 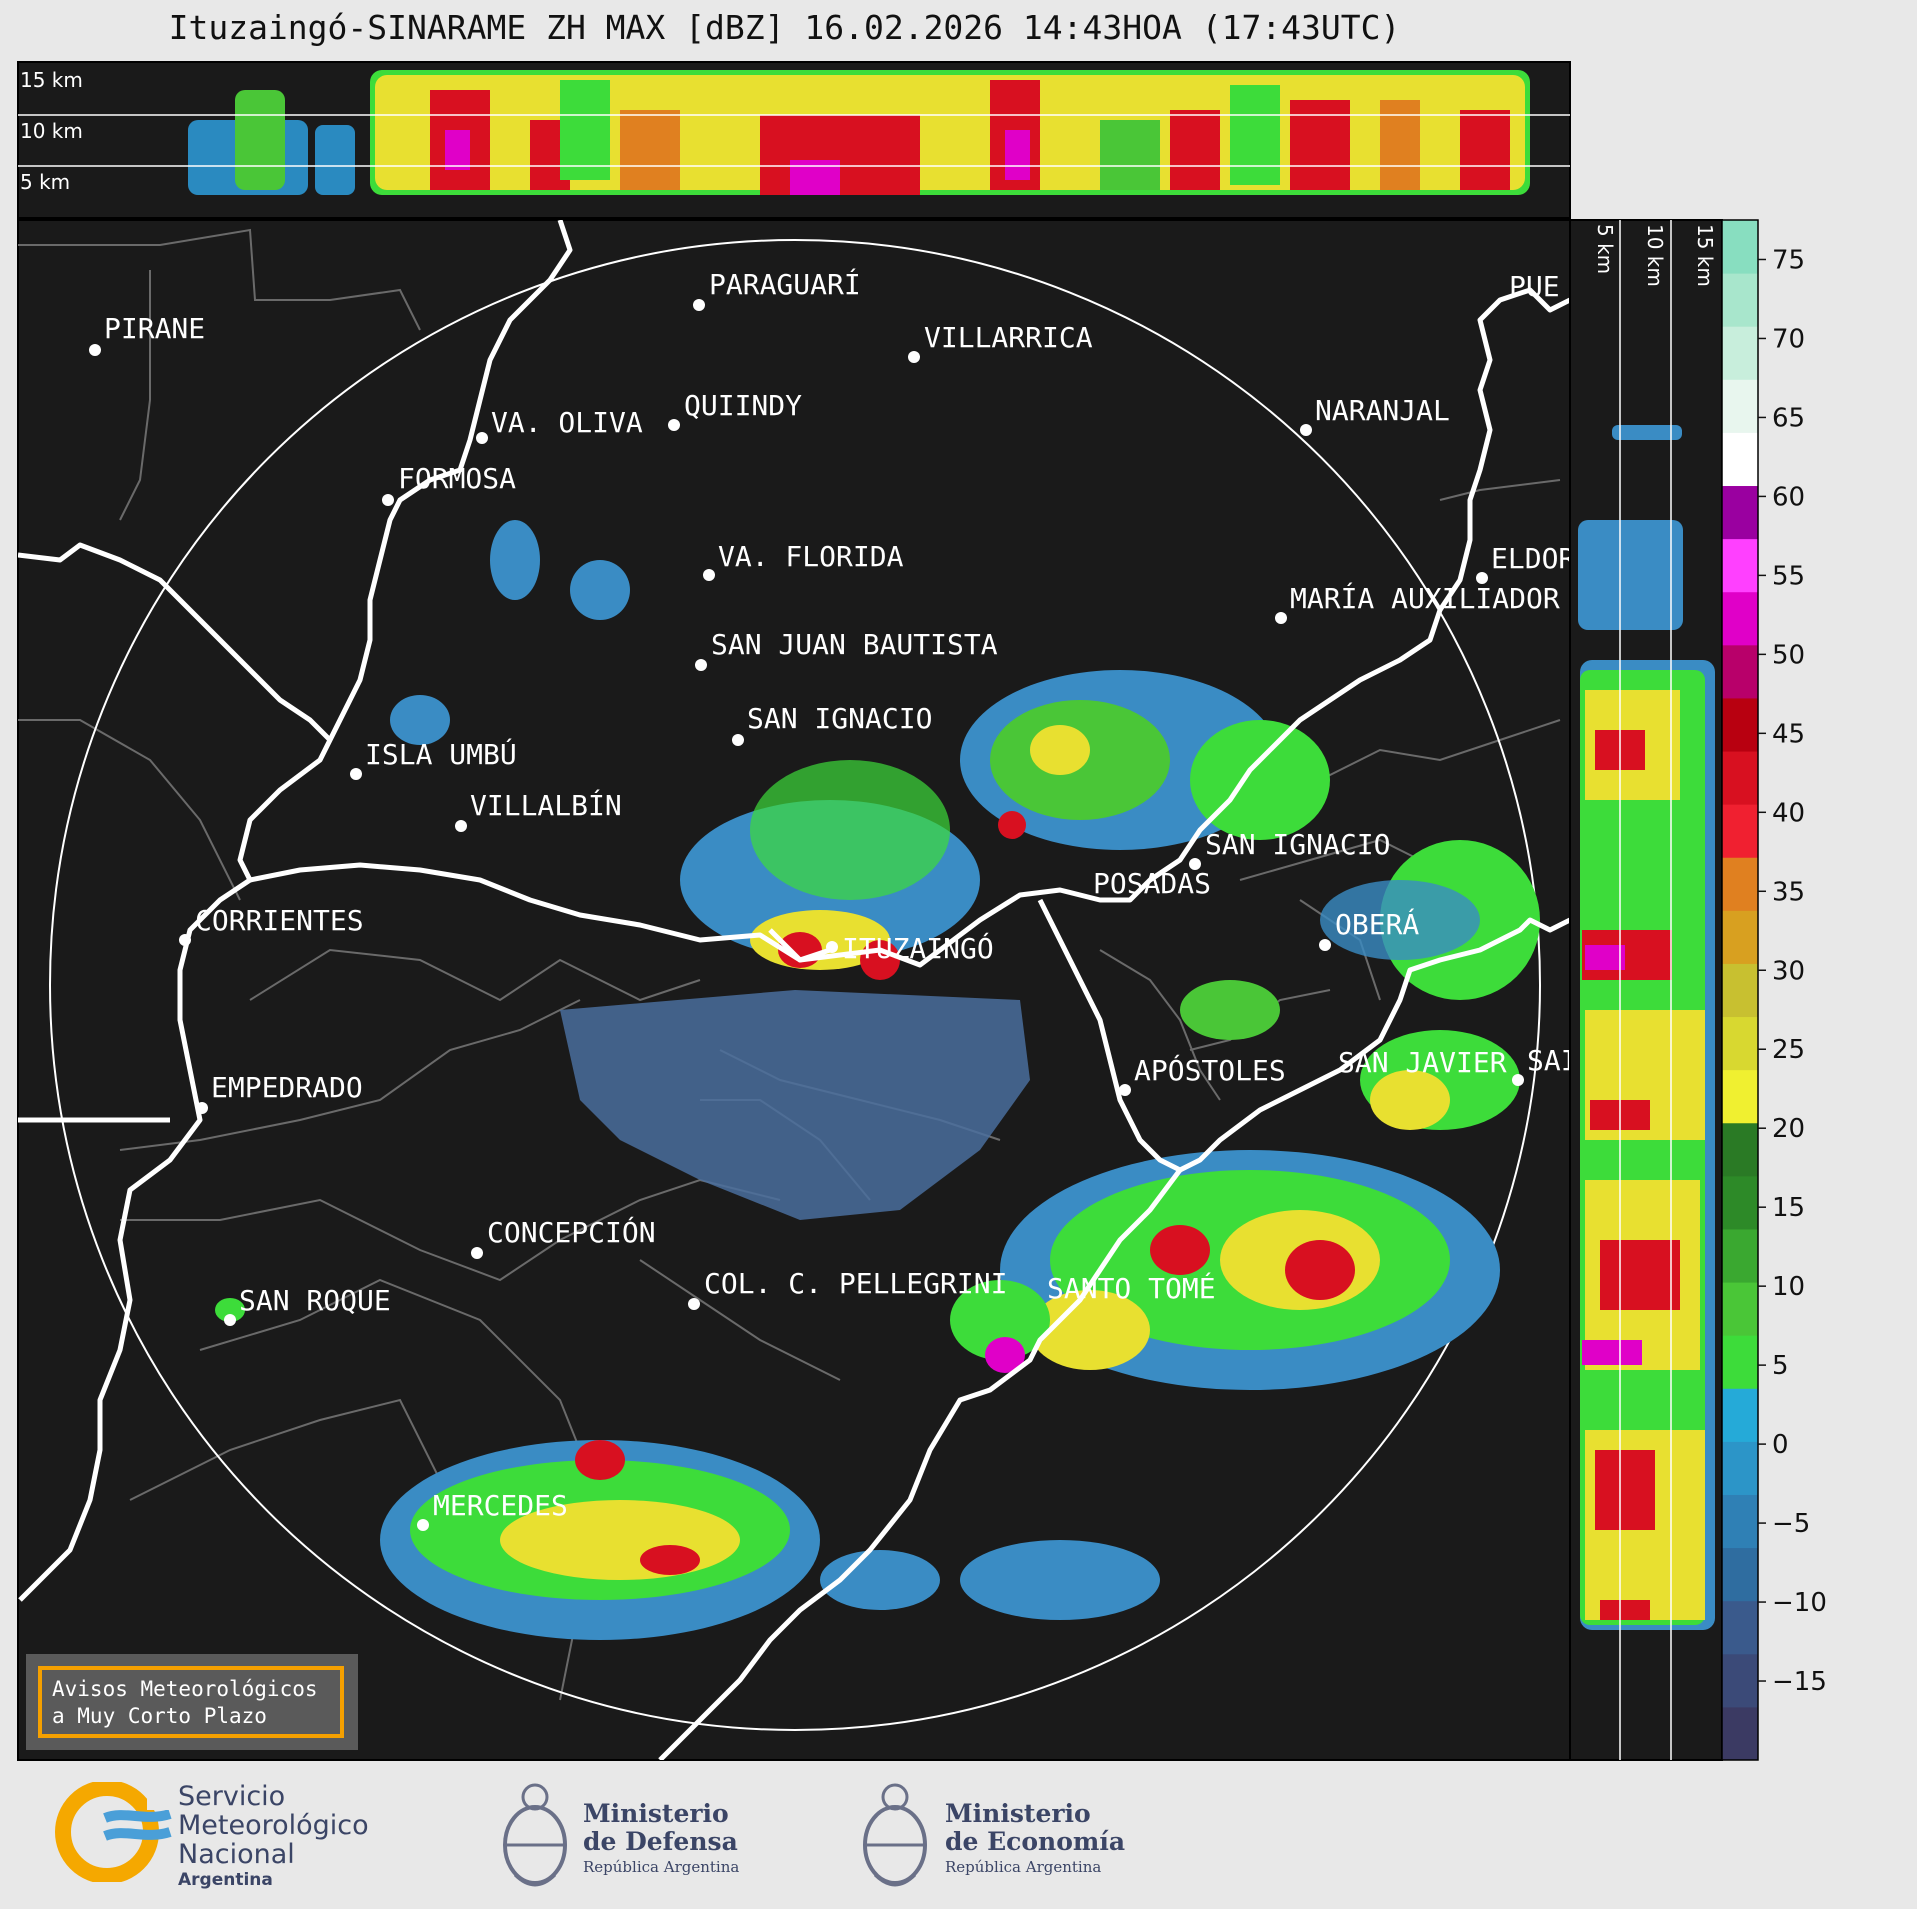 What do you see at coordinates (1210, 1070) in the screenshot?
I see `city-label: APÓSTOLES` at bounding box center [1210, 1070].